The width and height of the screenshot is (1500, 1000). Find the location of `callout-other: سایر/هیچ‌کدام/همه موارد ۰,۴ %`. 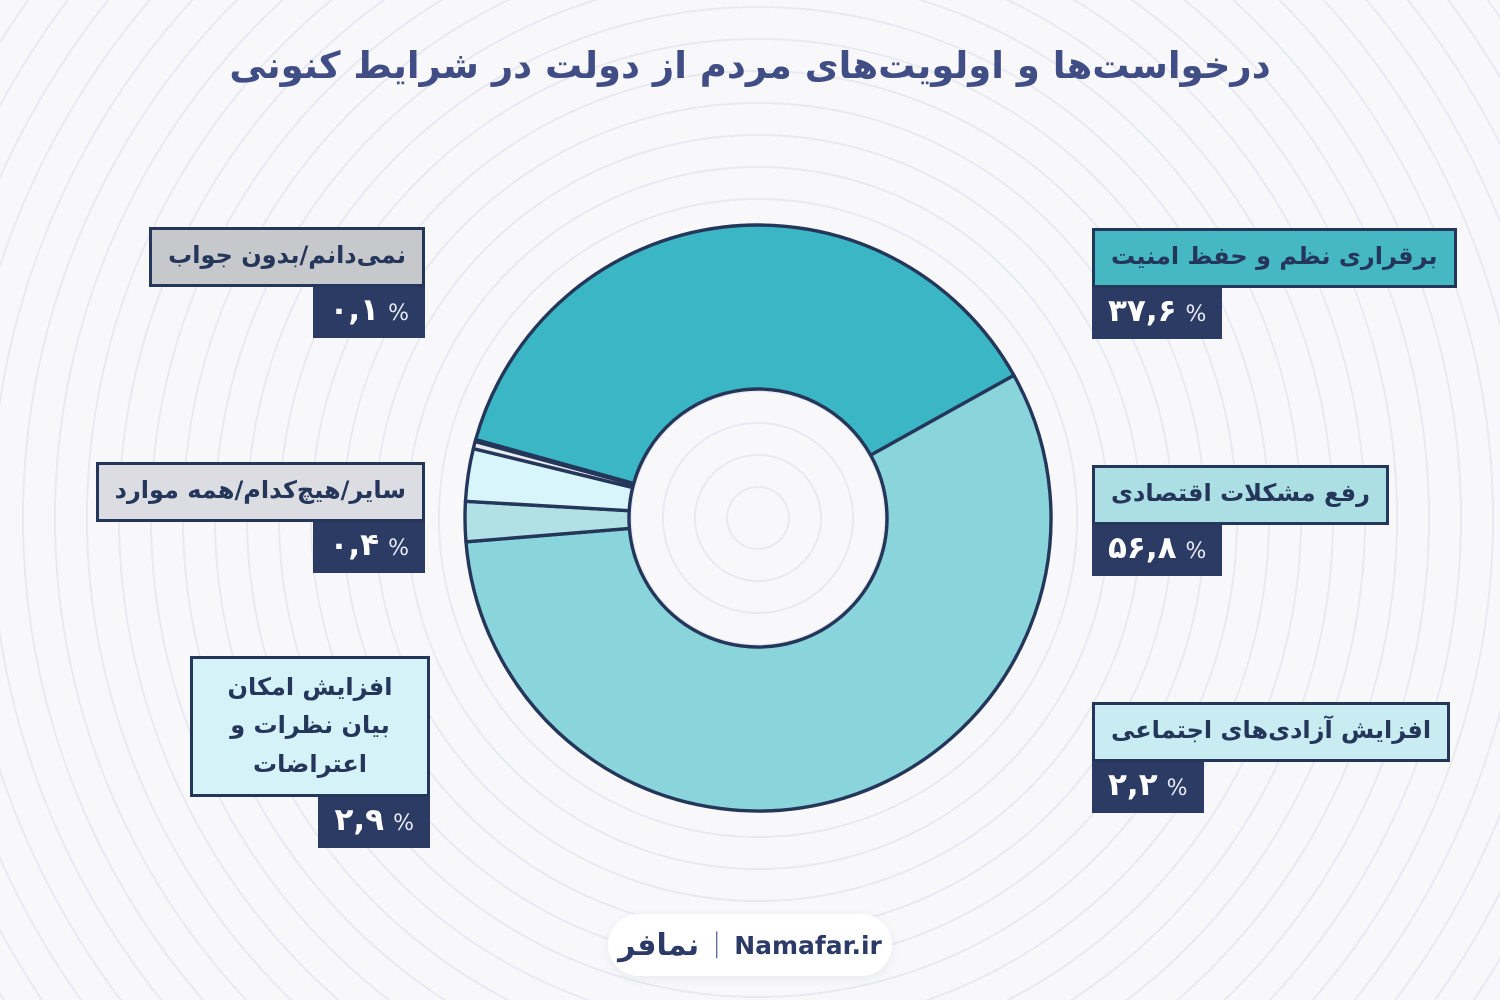

callout-other: سایر/هیچ‌کدام/همه موارد ۰,۴ % is located at coordinates (260, 517).